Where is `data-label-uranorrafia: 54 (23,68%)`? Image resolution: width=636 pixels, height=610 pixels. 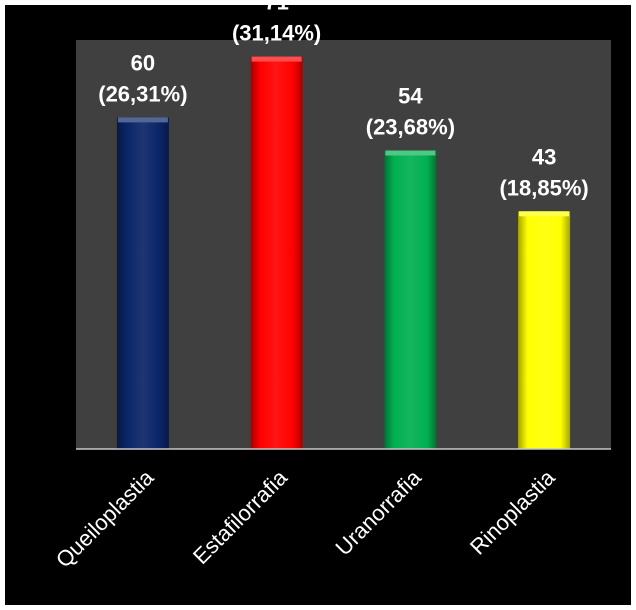 data-label-uranorrafia: 54 (23,68%) is located at coordinates (410, 112).